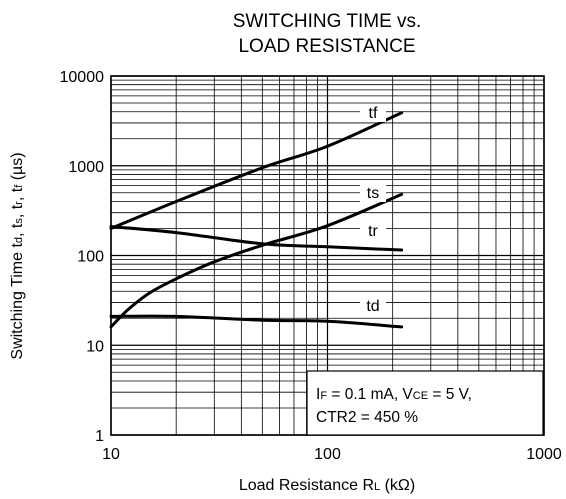 The image size is (566, 499). Describe the element at coordinates (394, 394) in the screenshot. I see `conditions-line1: IF = 0.1 mA, VCE = 5 V,` at that location.